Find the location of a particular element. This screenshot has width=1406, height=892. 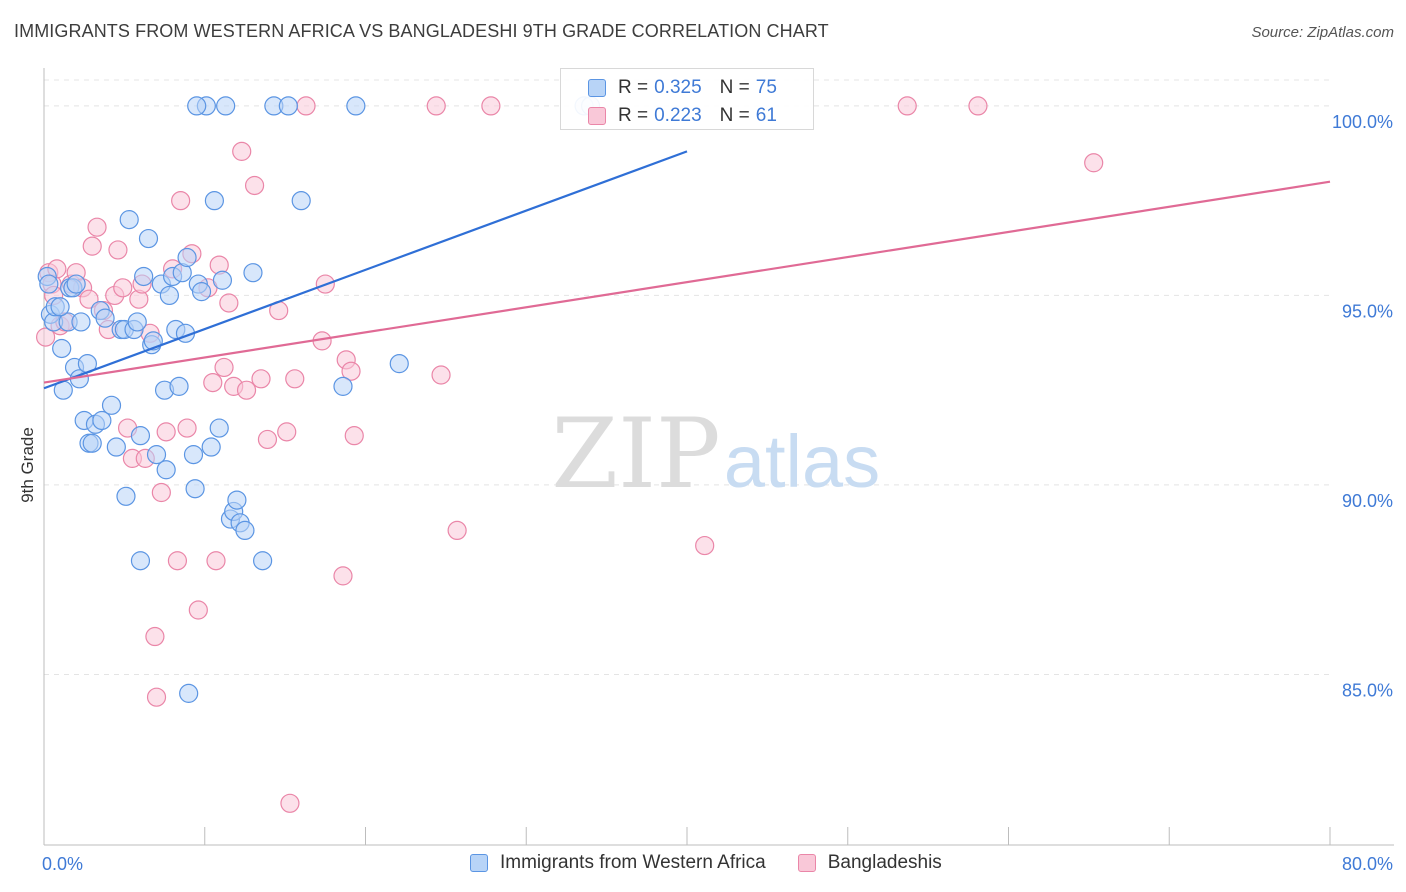

legend-item-western-africa: Immigrants from Western Africa is located at coordinates (618, 863).